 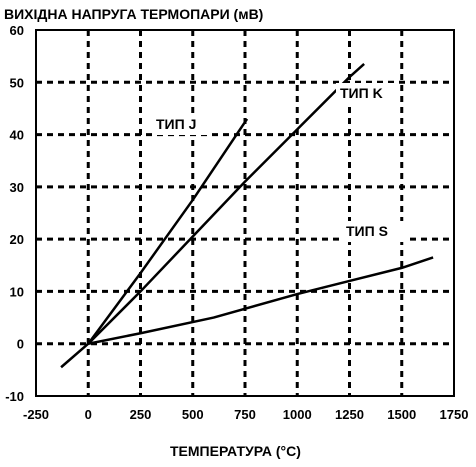 I want to click on x-tick-label: 750, so click(x=245, y=414).